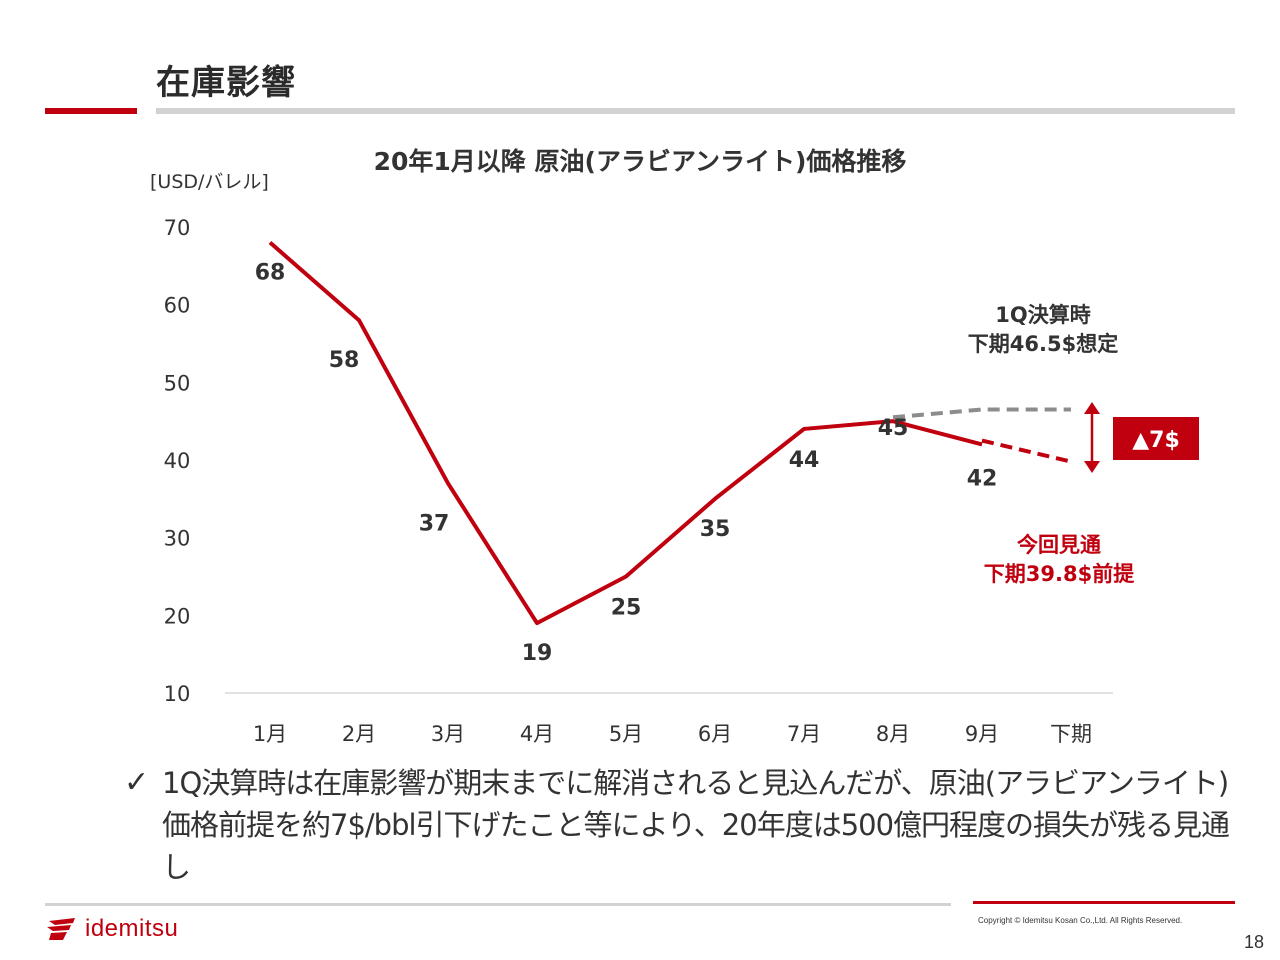  What do you see at coordinates (137, 782) in the screenshot?
I see `check-mark-icon: ✓` at bounding box center [137, 782].